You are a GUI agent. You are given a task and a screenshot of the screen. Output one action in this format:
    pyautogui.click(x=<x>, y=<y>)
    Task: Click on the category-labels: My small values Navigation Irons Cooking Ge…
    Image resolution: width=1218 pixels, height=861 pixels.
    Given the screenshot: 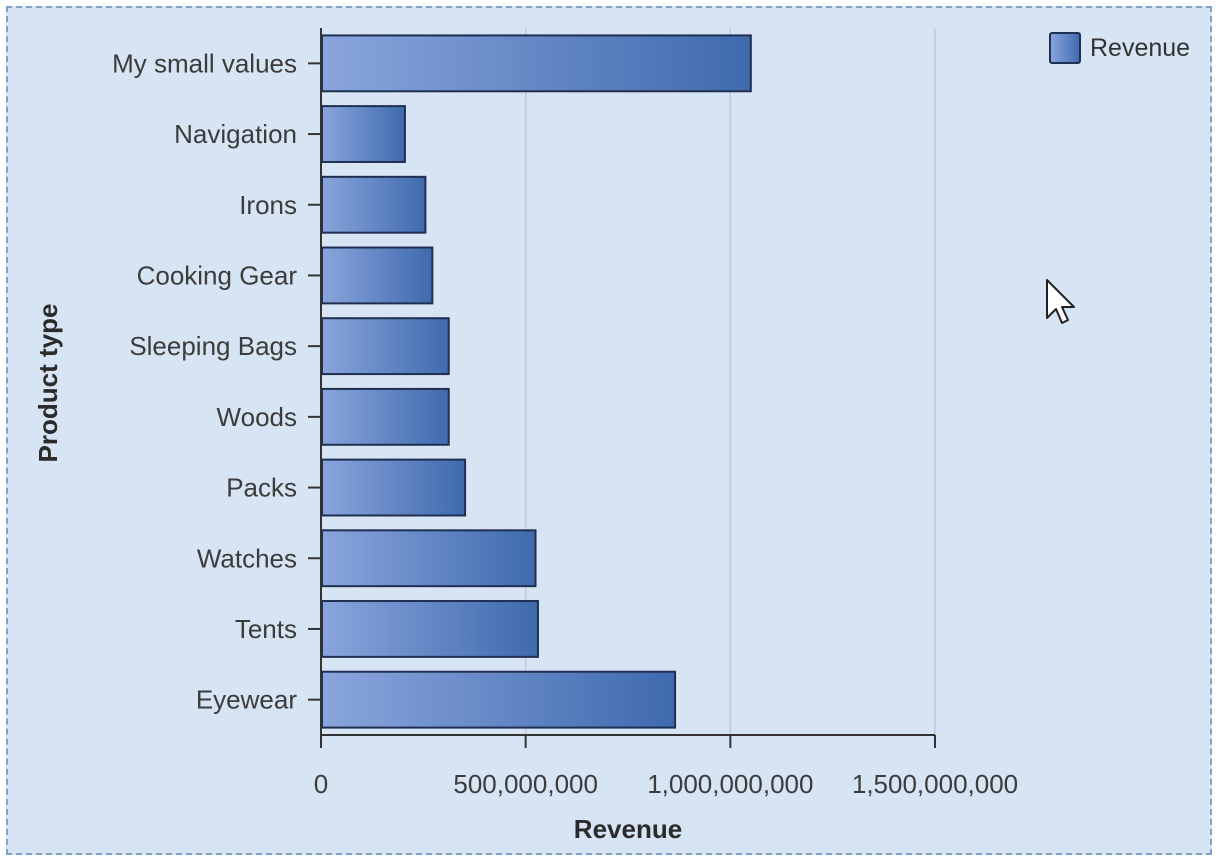 What is the action you would take?
    pyautogui.click(x=204, y=381)
    